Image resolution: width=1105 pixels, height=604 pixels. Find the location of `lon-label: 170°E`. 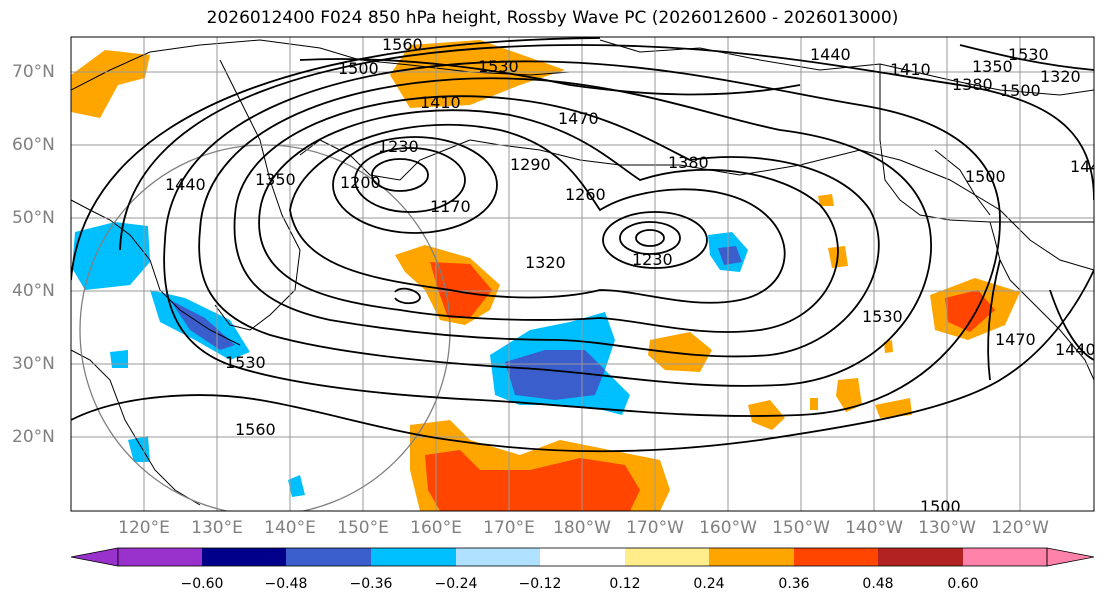

lon-label: 170°E is located at coordinates (509, 528).